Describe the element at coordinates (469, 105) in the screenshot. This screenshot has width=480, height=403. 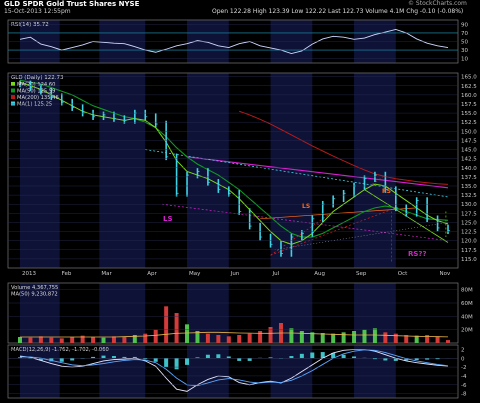
I see `tick-label: 157.5` at that location.